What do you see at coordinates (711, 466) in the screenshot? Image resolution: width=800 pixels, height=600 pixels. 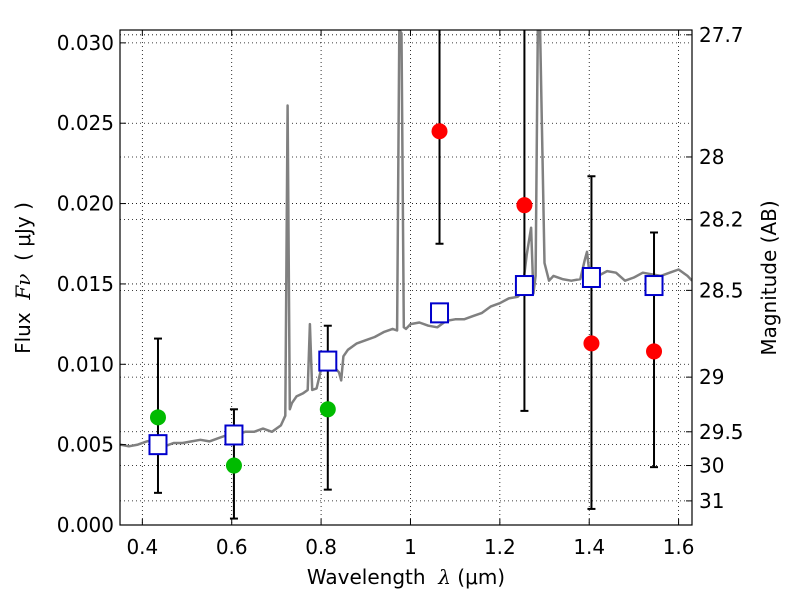 I see `right-tick-label: 30` at bounding box center [711, 466].